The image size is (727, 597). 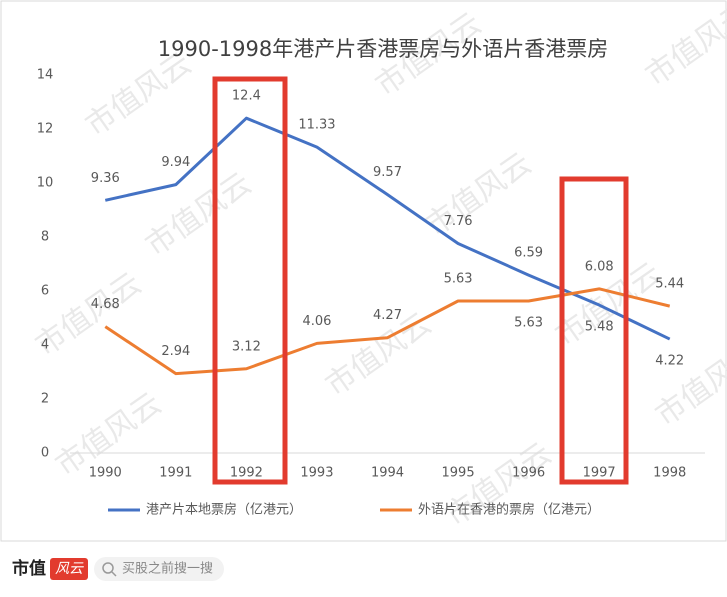 I want to click on search-box, so click(x=159, y=569).